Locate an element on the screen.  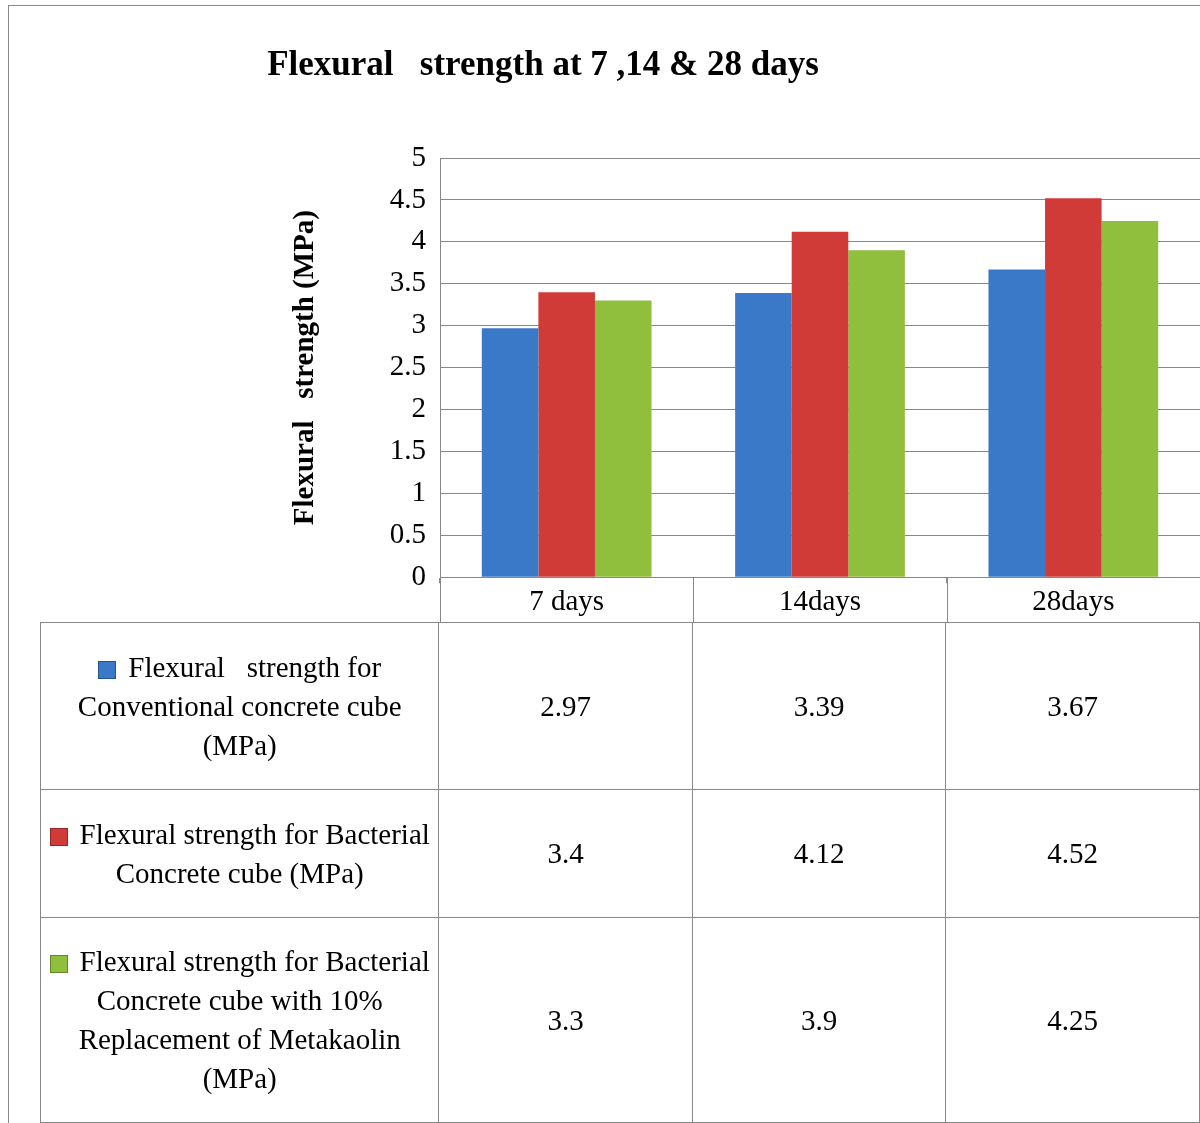
y-tick-label: 2.5 is located at coordinates (407, 365).